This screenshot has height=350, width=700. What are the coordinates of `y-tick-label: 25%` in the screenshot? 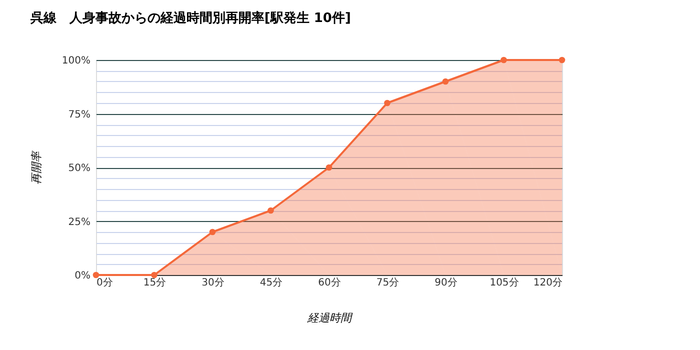 It's located at (79, 222).